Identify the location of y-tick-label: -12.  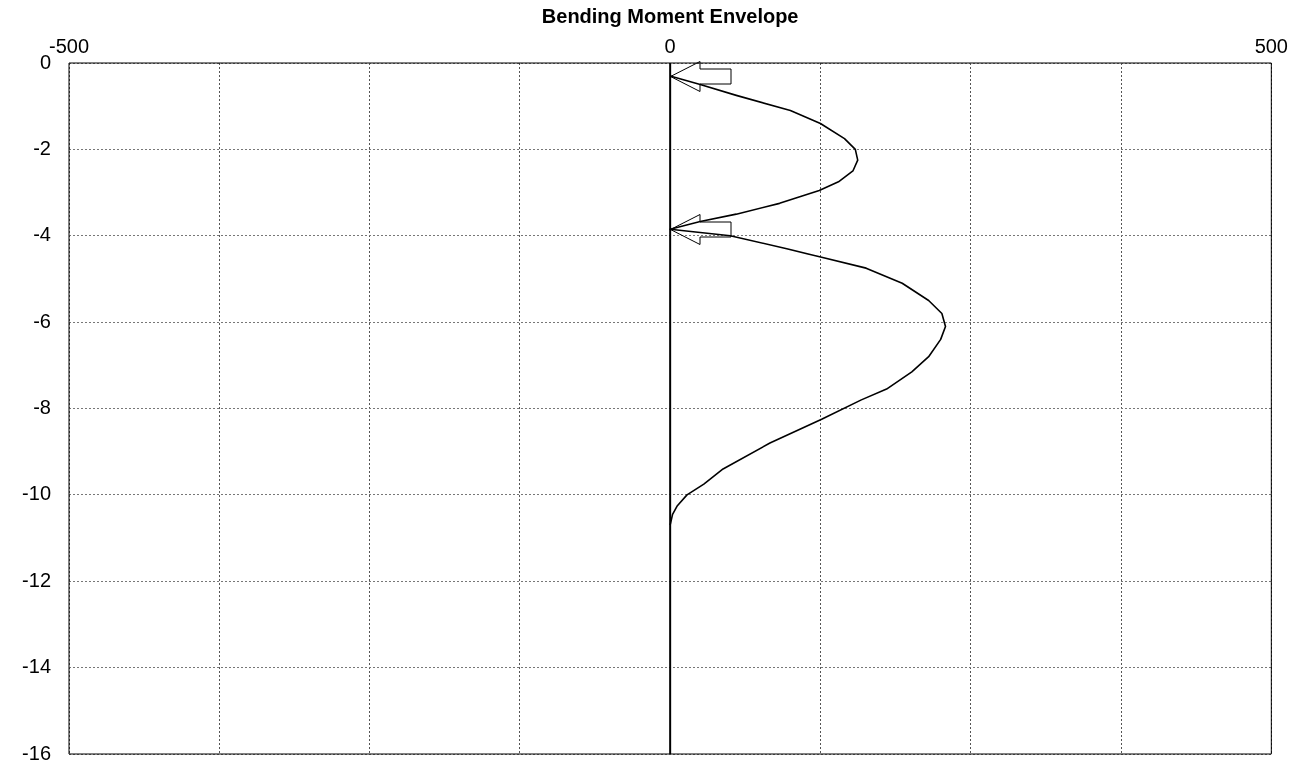
(36, 579).